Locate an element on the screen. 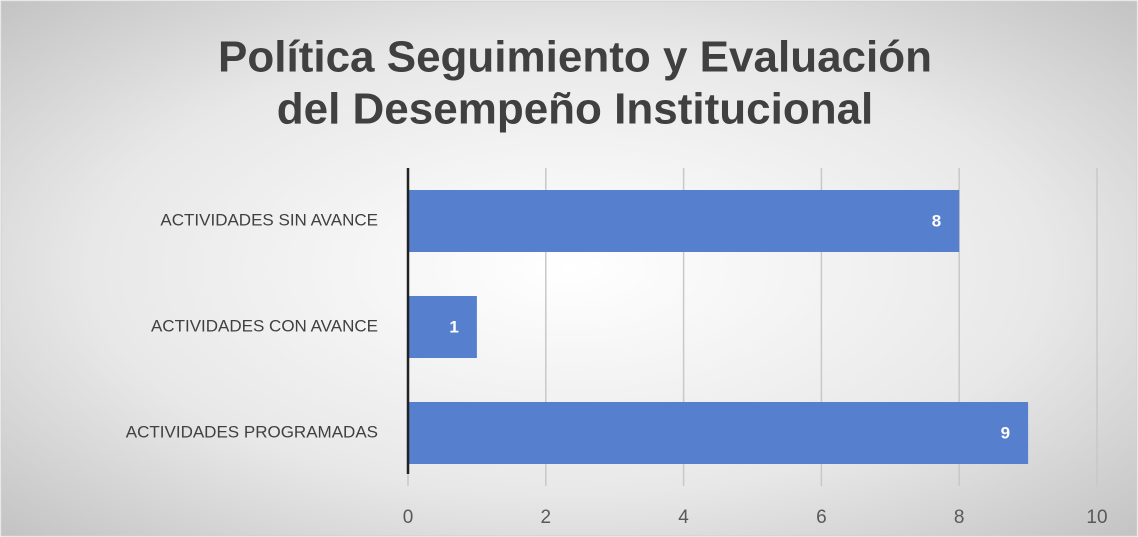 The image size is (1138, 537). x-tick-label: 4 is located at coordinates (683, 517).